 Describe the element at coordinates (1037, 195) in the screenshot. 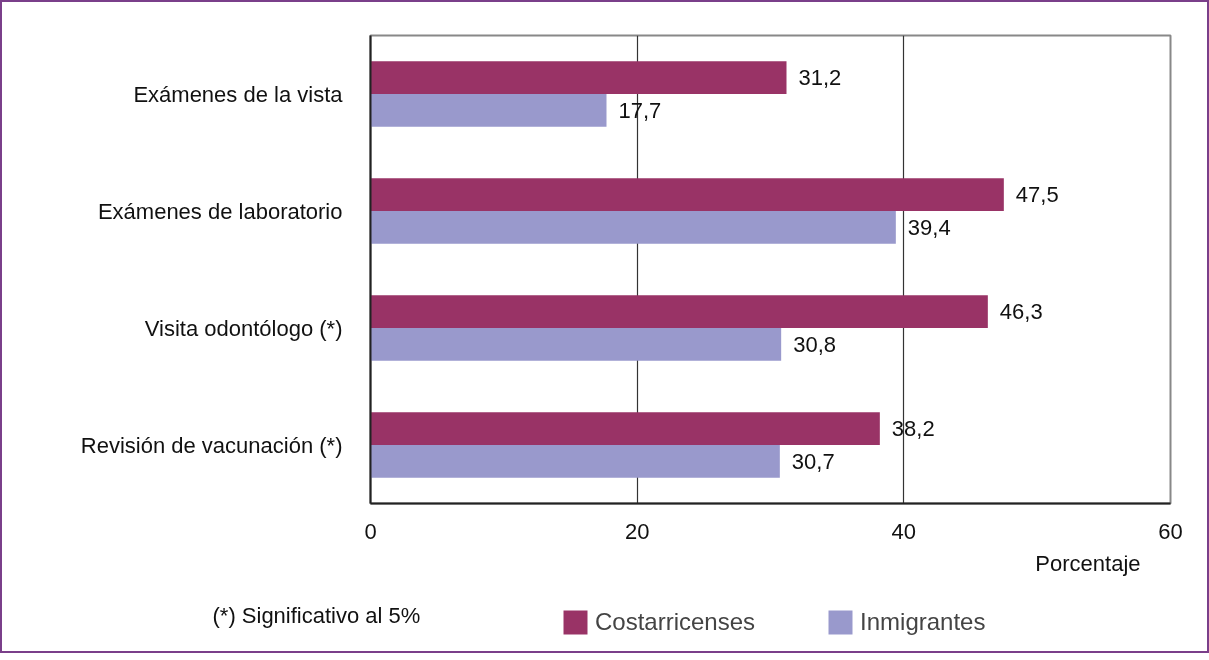

I see `data-label: 47,5` at that location.